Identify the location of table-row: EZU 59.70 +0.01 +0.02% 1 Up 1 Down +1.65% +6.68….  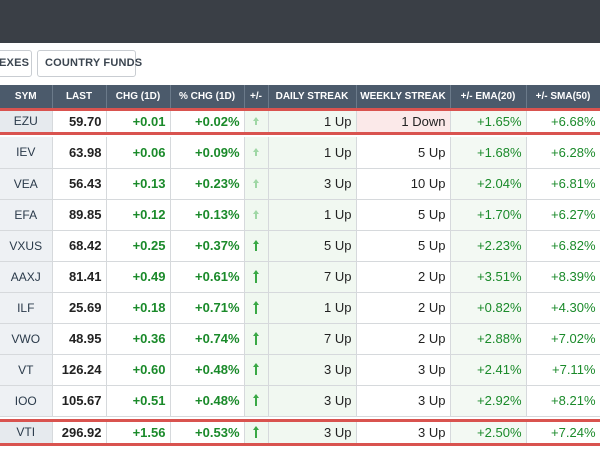
(300, 121).